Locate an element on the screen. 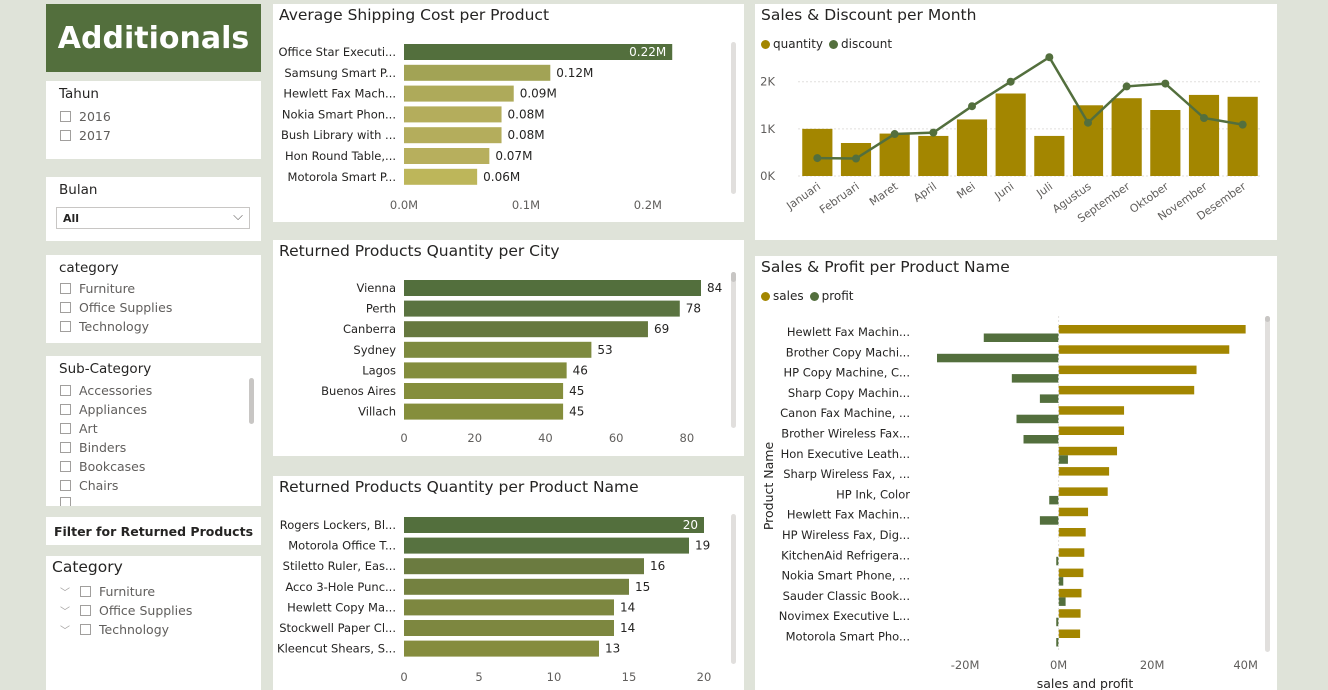 This screenshot has width=1328, height=690. profit-scroll-thumb is located at coordinates (1267, 319).